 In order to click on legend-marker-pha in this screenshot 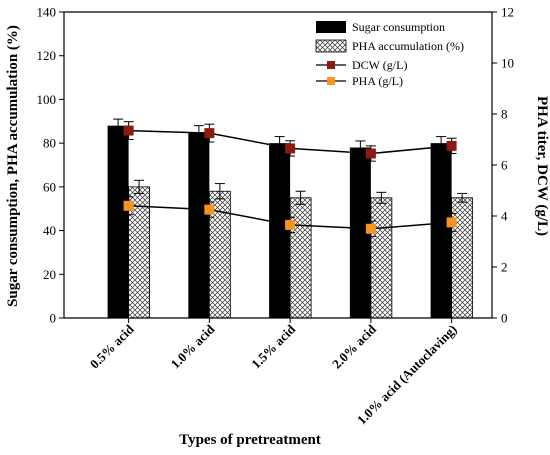, I will do `click(331, 81)`.